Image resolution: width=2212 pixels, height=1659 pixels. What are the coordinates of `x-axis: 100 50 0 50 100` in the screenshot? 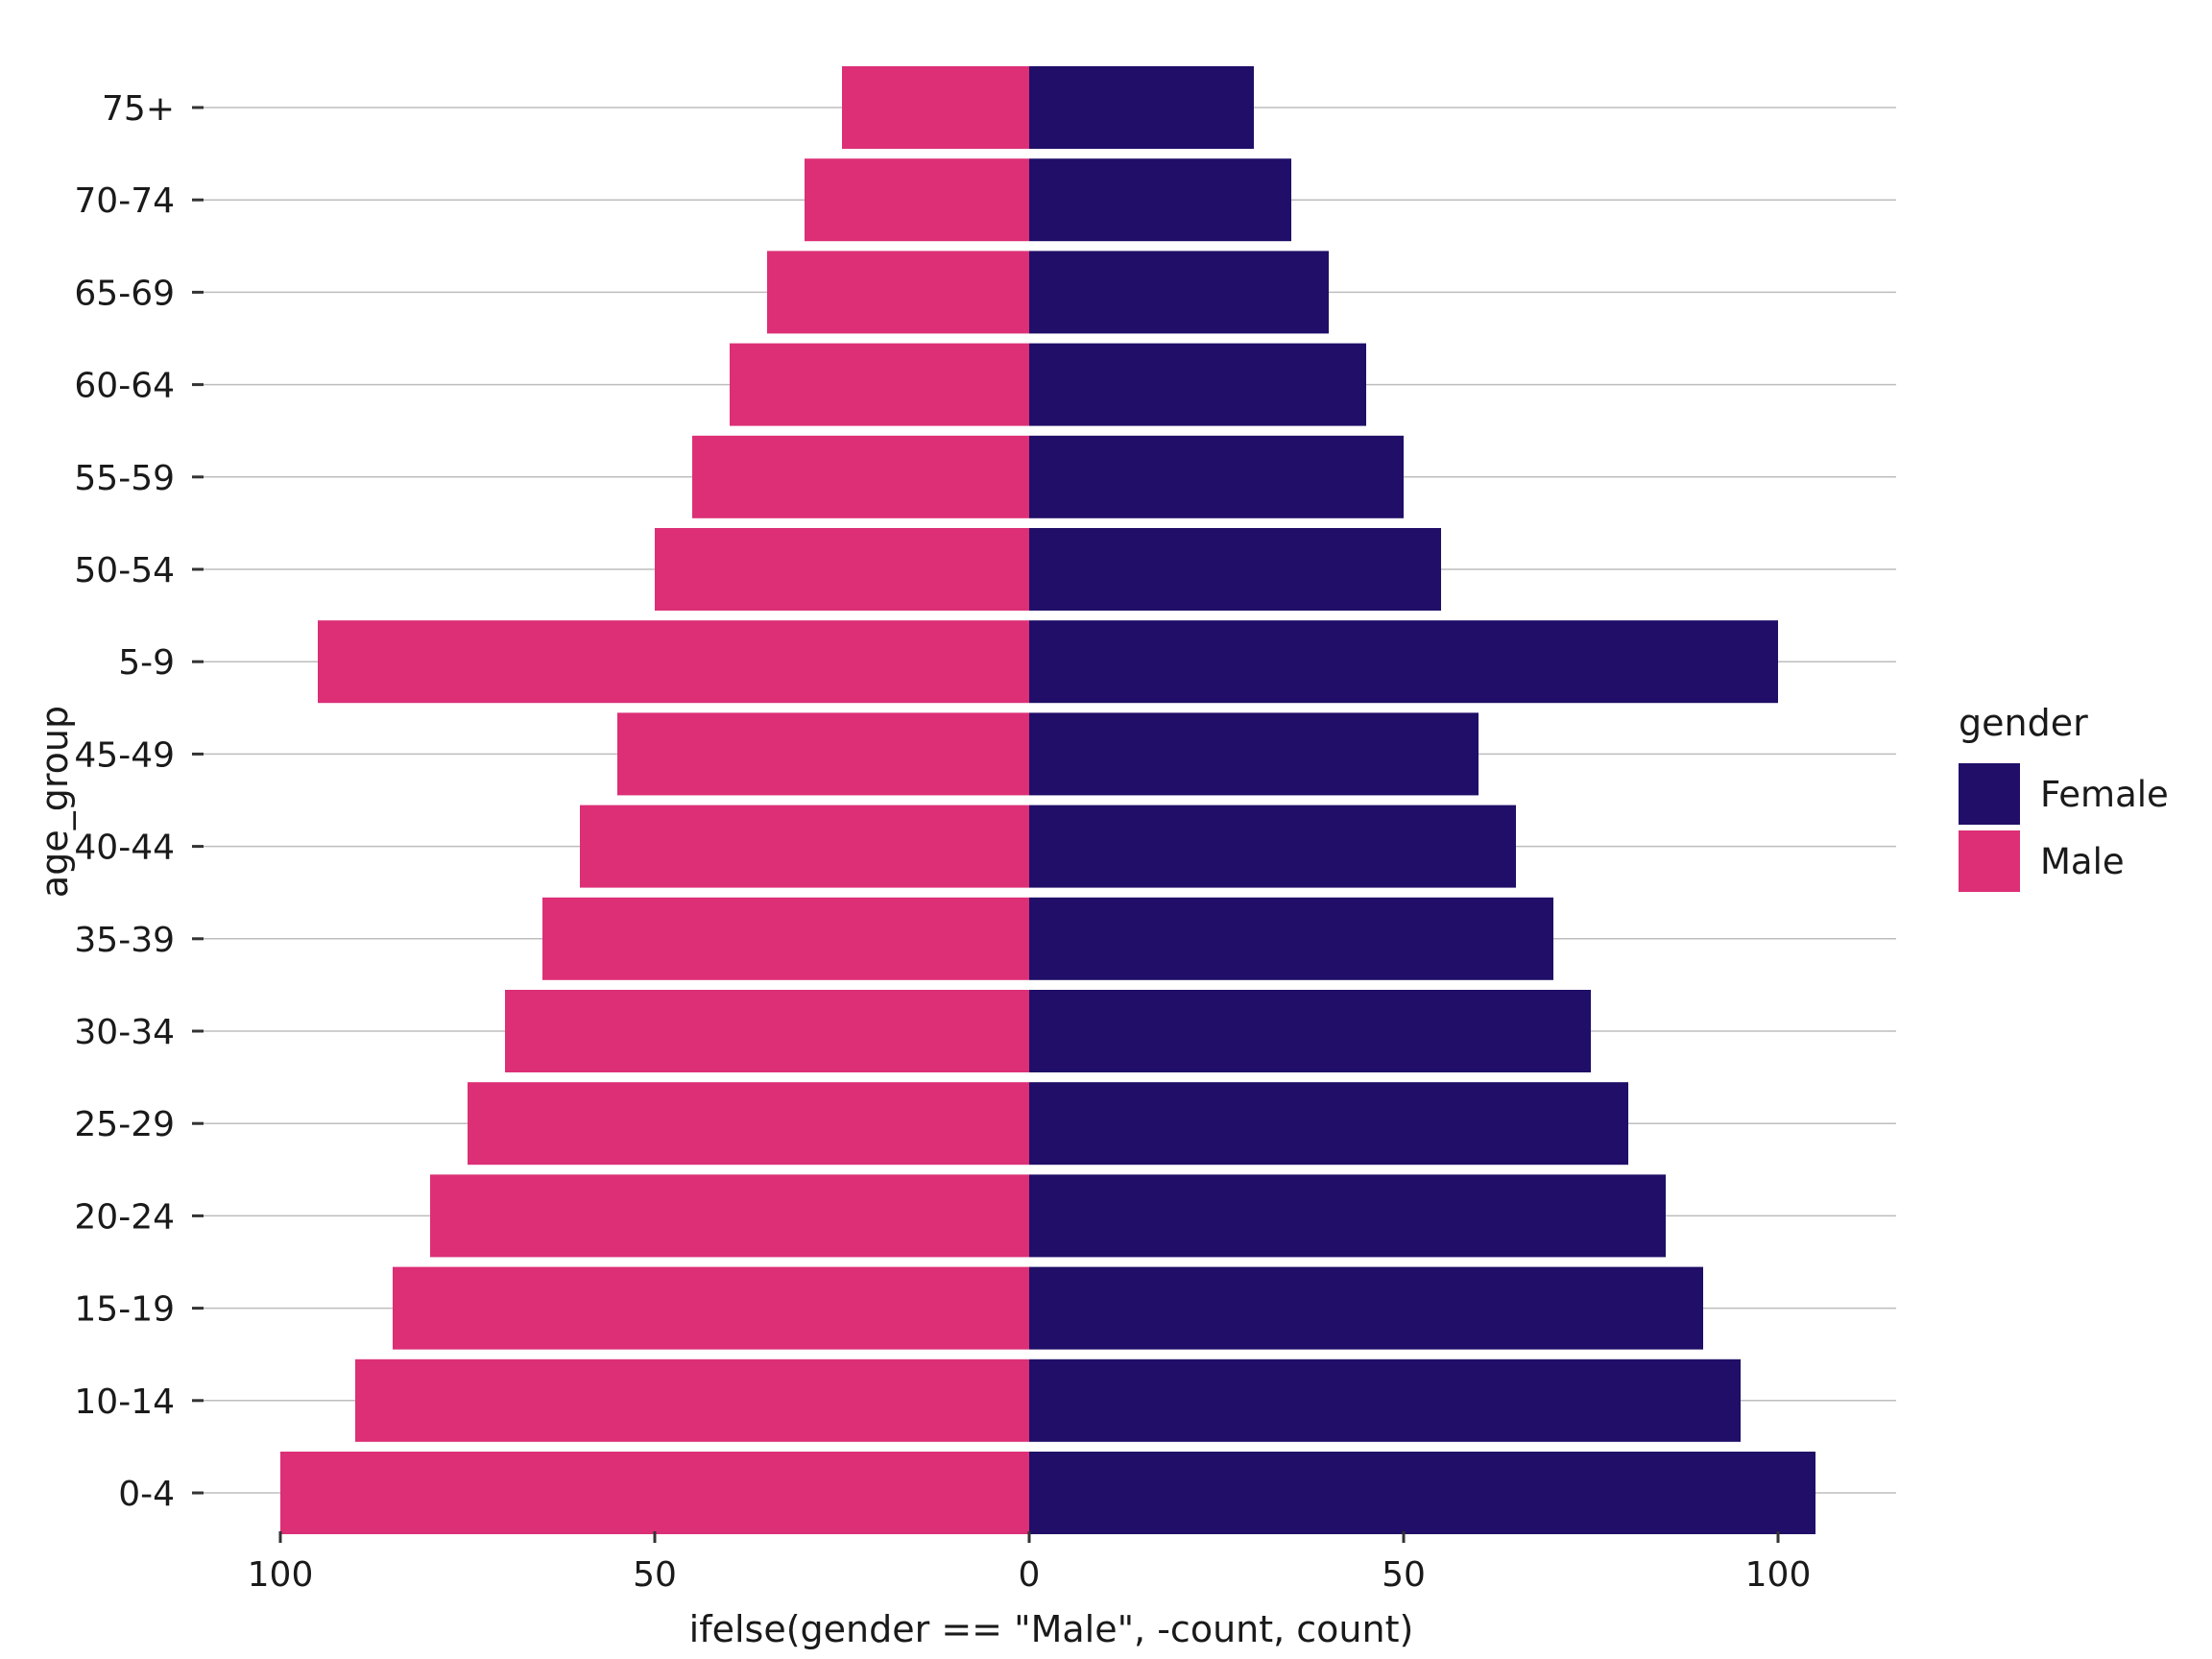 It's located at (1030, 1563).